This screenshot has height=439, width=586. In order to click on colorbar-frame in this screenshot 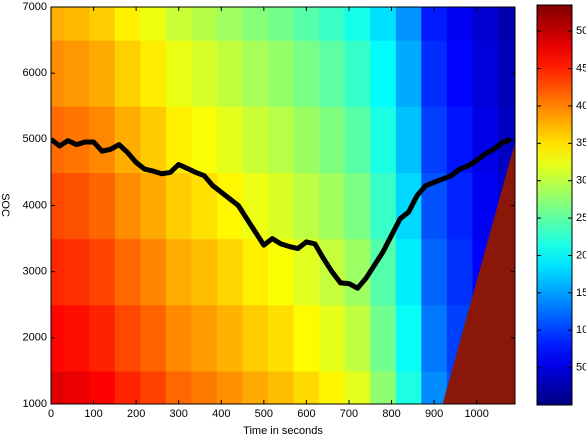, I will do `click(554, 205)`.